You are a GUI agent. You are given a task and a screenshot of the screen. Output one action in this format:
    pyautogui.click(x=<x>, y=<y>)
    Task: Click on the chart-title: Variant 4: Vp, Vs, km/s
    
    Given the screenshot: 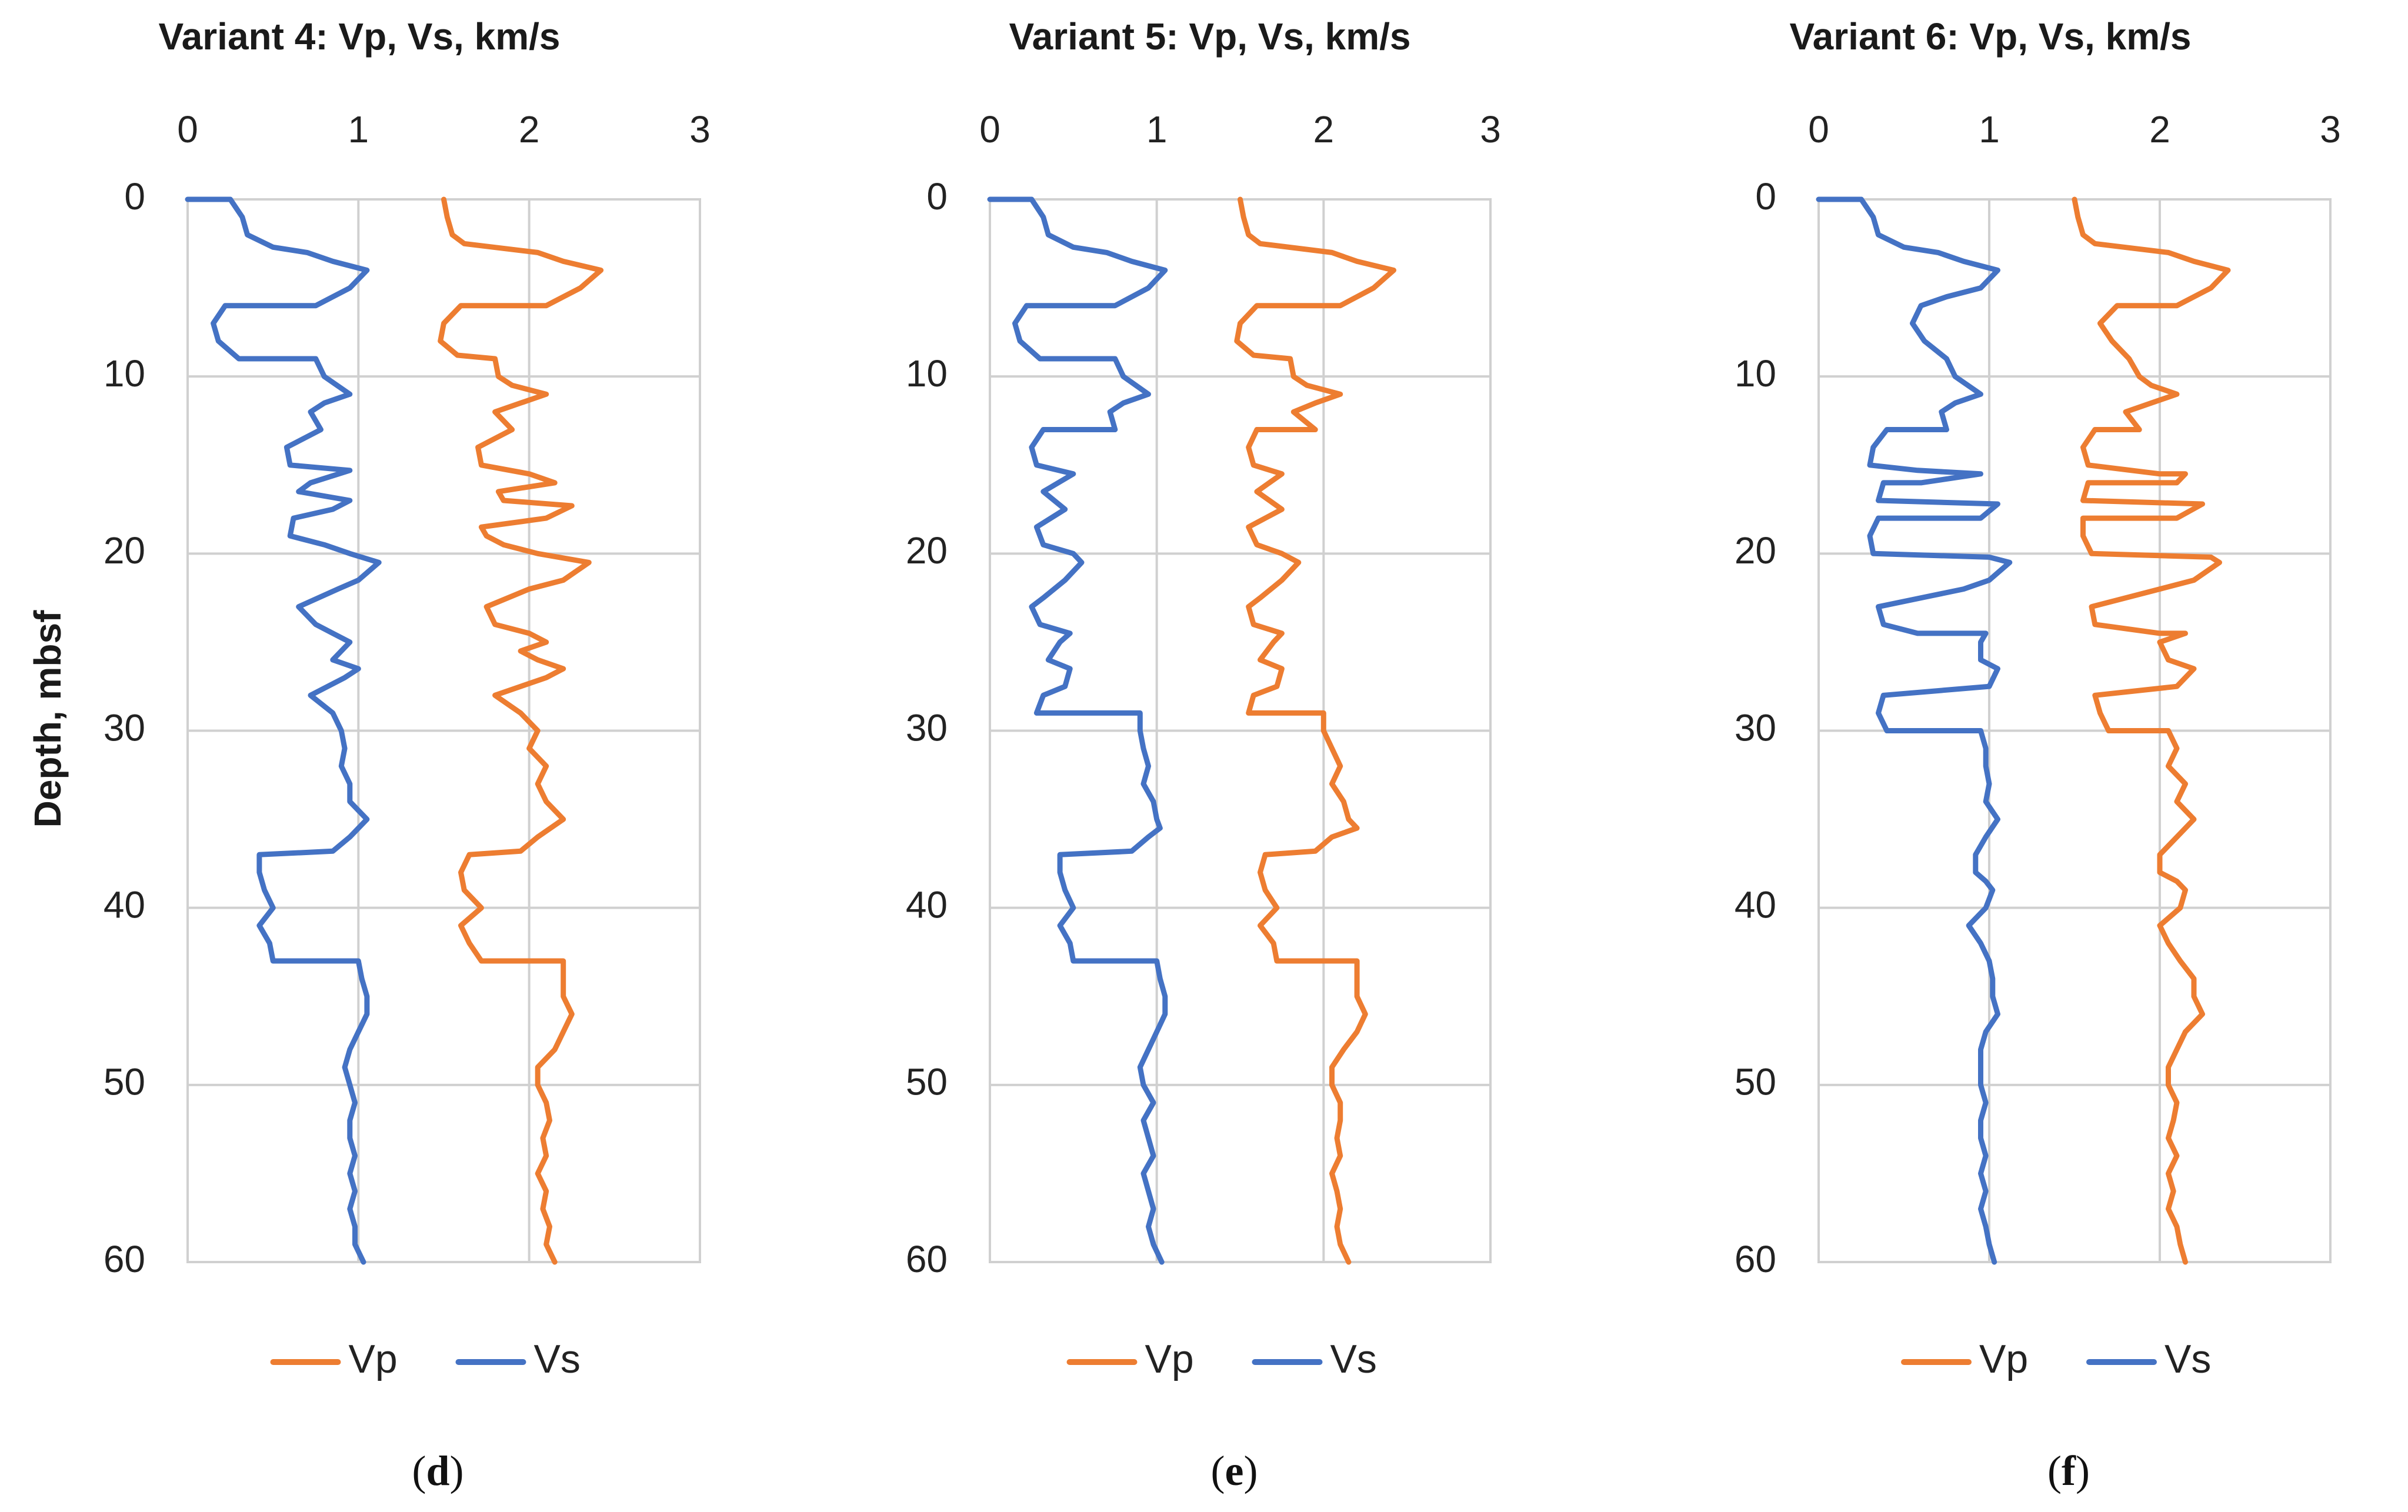 What is the action you would take?
    pyautogui.click(x=360, y=36)
    